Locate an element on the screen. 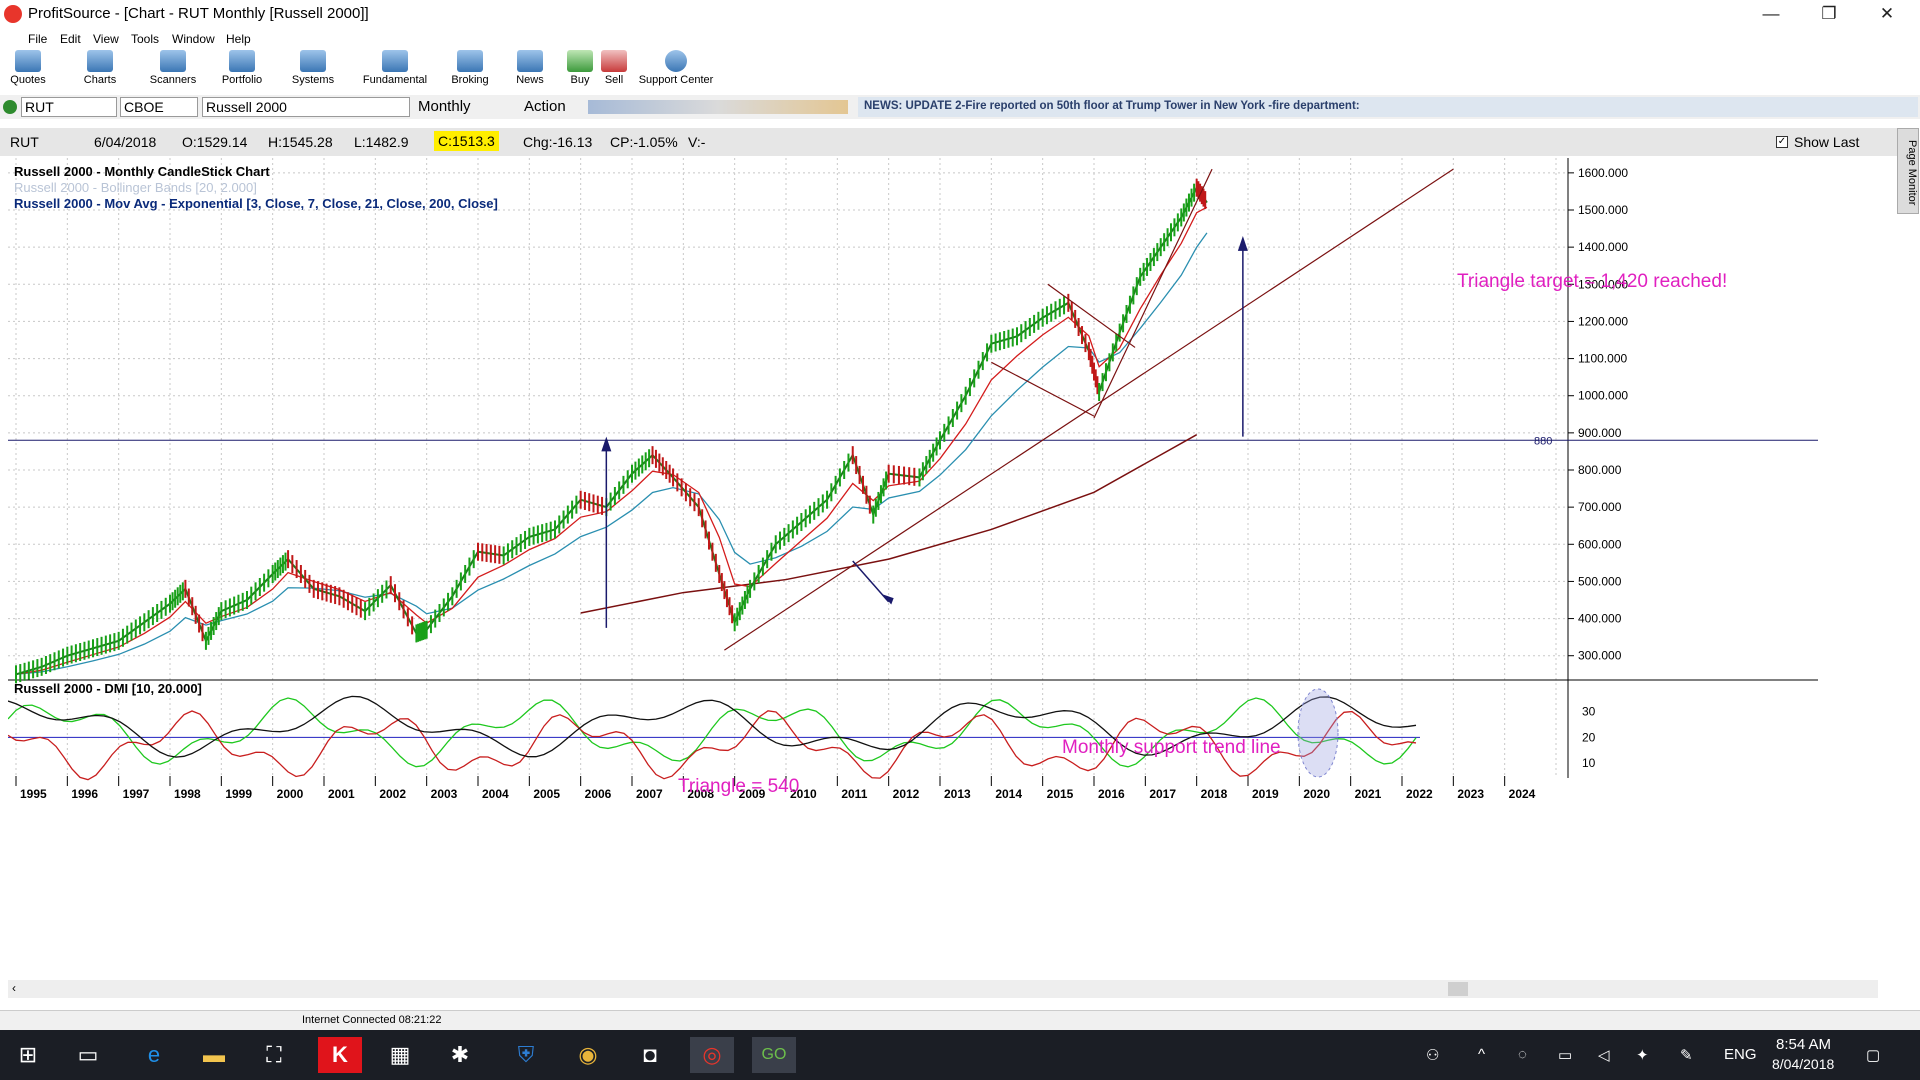 The height and width of the screenshot is (1080, 1920). action-dropdown: Action is located at coordinates (545, 106).